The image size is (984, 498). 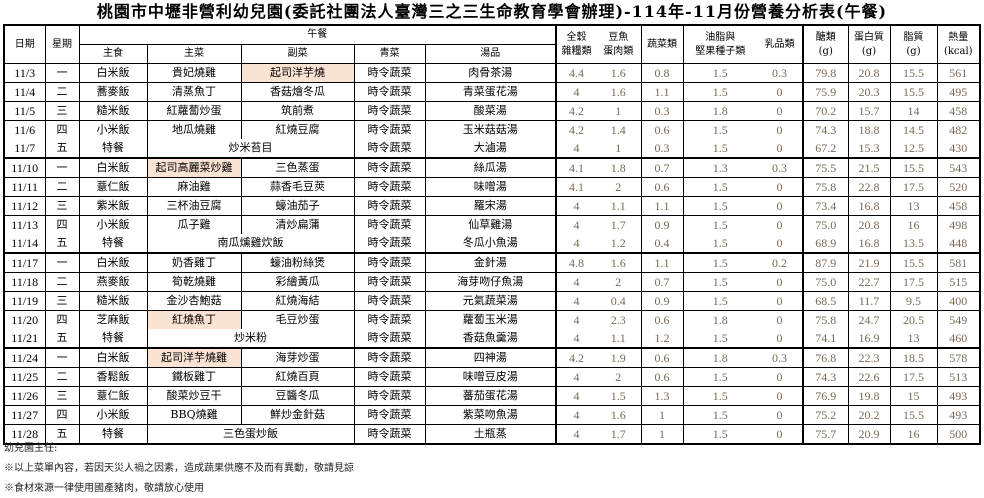 What do you see at coordinates (869, 149) in the screenshot?
I see `protein-g-cell: 15.3` at bounding box center [869, 149].